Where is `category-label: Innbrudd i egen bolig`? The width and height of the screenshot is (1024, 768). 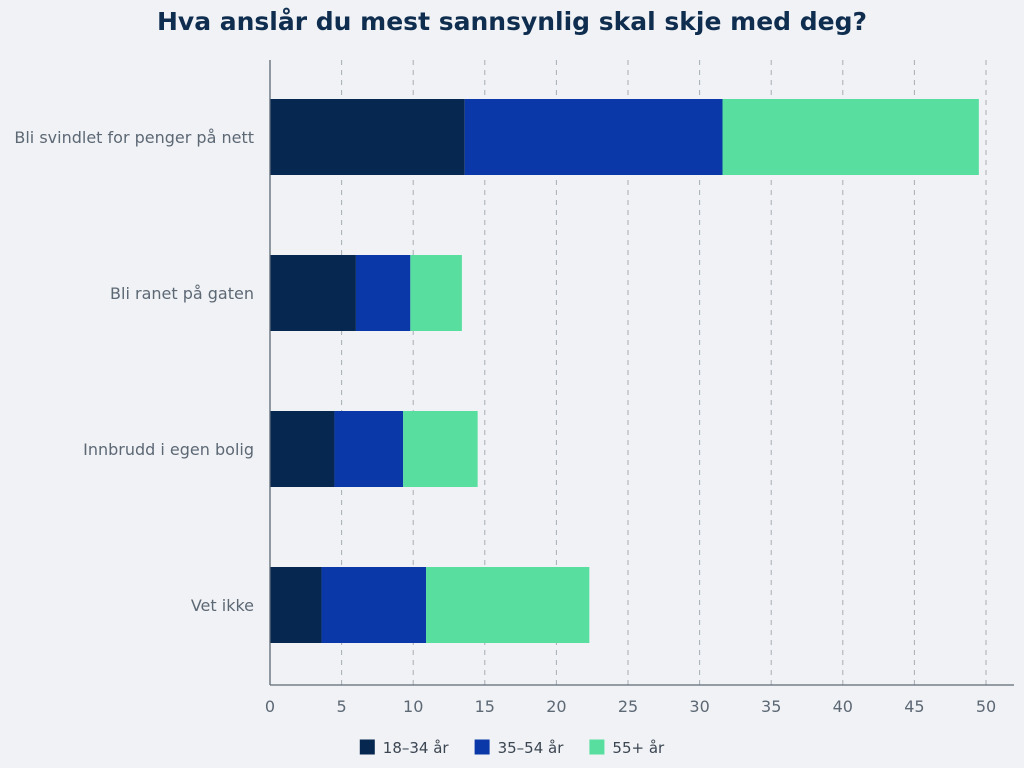
category-label: Innbrudd i egen bolig is located at coordinates (168, 449).